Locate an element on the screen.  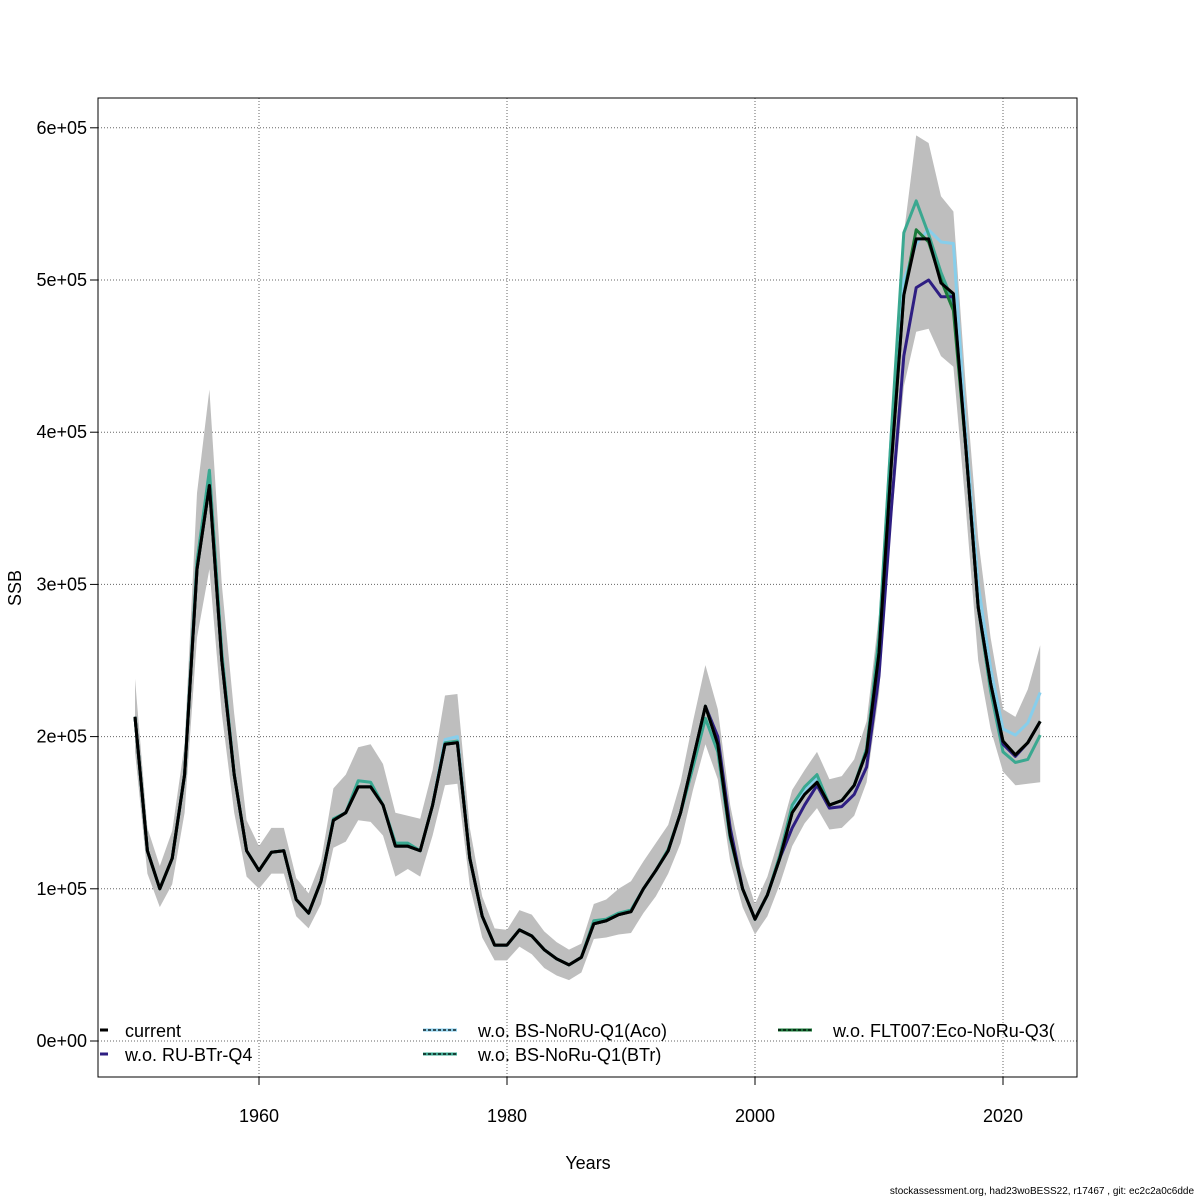
legend-label: w.o. BS-NoRu-Q1(BTr) is located at coordinates (569, 1055).